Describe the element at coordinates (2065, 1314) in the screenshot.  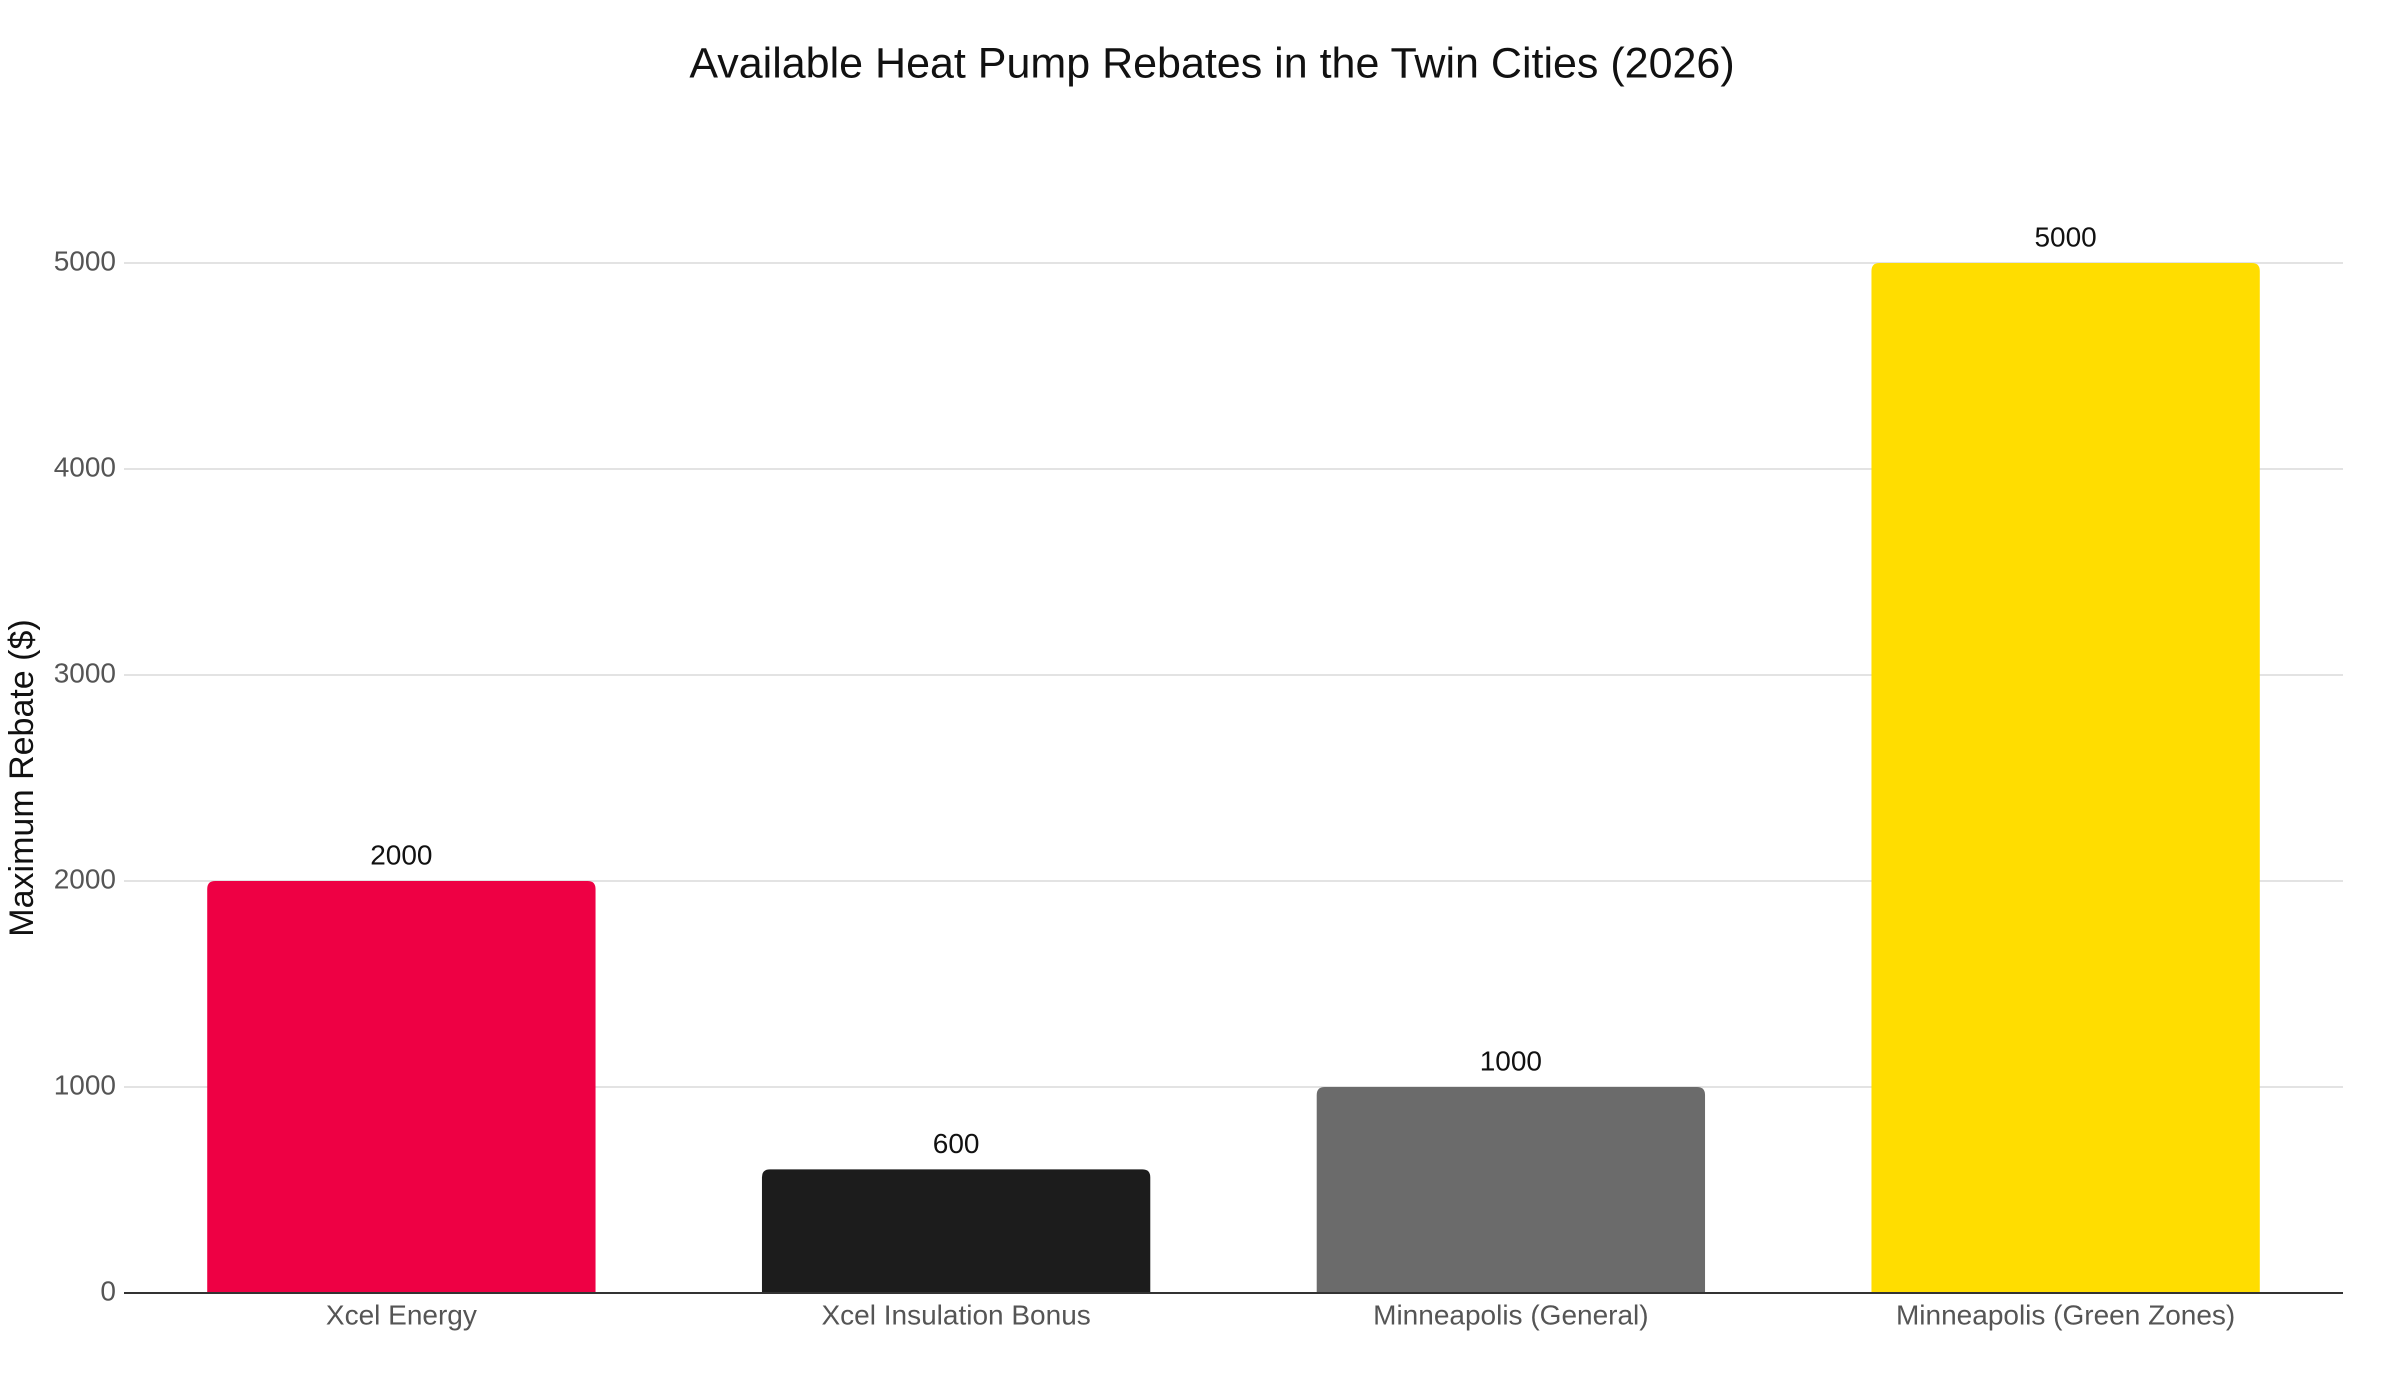
I see `x-tick-label: Minneapolis (Green Zones)` at that location.